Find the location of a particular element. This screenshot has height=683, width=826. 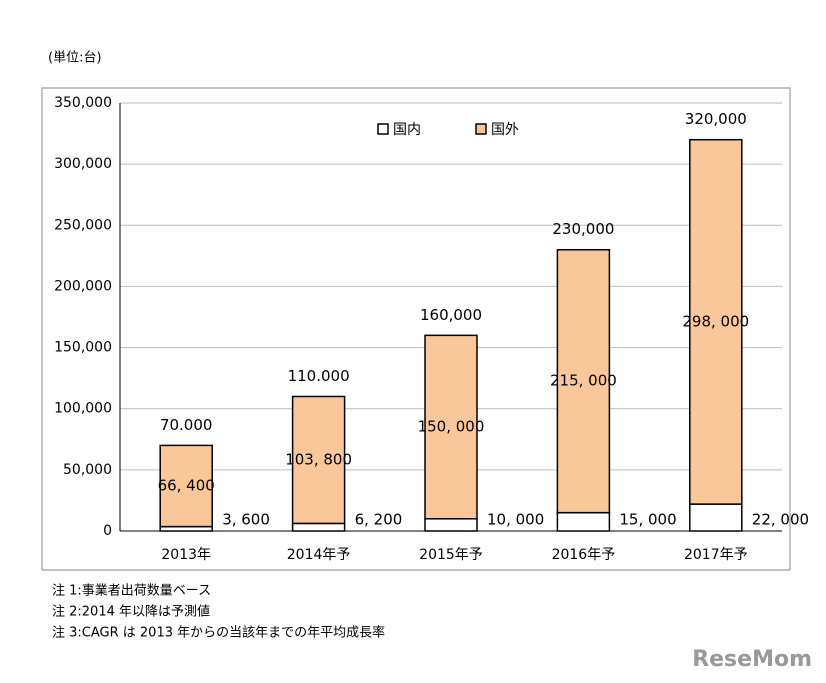

data-label: 15, 000 is located at coordinates (647, 520).